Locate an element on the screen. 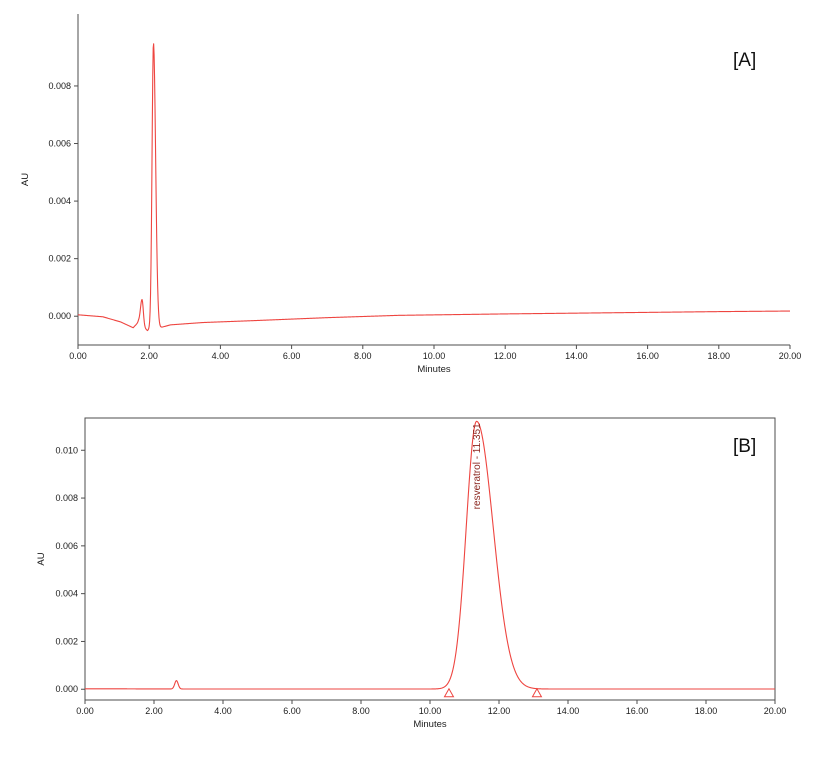 Image resolution: width=828 pixels, height=768 pixels. panel-label-B: [B] is located at coordinates (745, 446).